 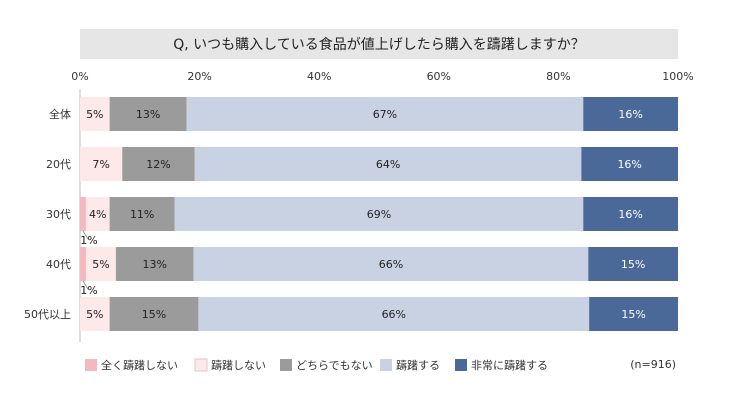 What do you see at coordinates (47, 314) in the screenshot?
I see `category-label: 50代以上` at bounding box center [47, 314].